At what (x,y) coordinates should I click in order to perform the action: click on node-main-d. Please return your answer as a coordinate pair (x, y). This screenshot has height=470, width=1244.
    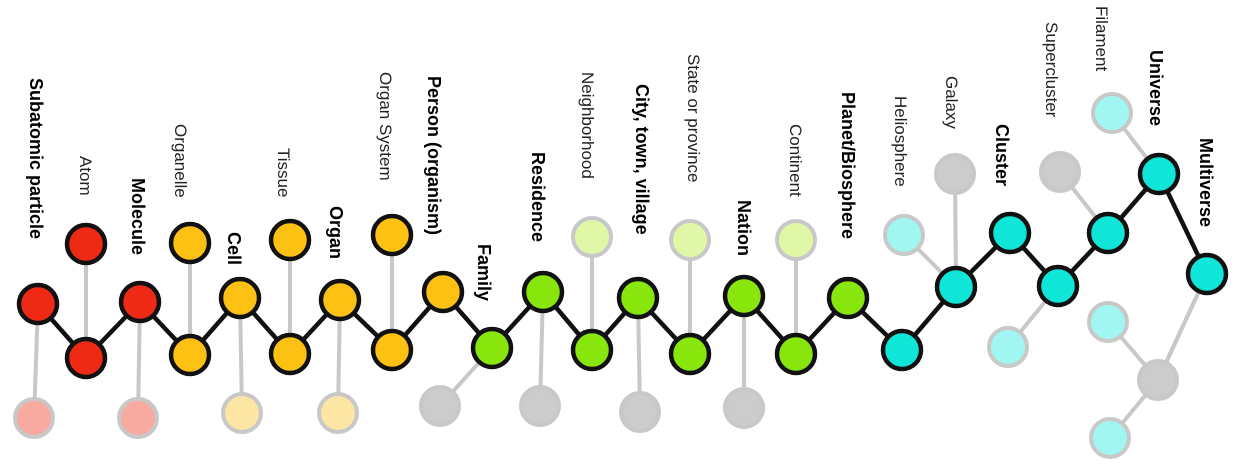
    Looking at the image, I should click on (392, 350).